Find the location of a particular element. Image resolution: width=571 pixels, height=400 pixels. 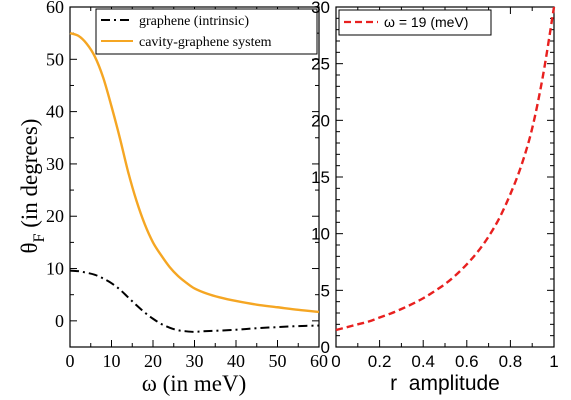

legend-label-omega: ω = 19 (meV) is located at coordinates (426, 22).